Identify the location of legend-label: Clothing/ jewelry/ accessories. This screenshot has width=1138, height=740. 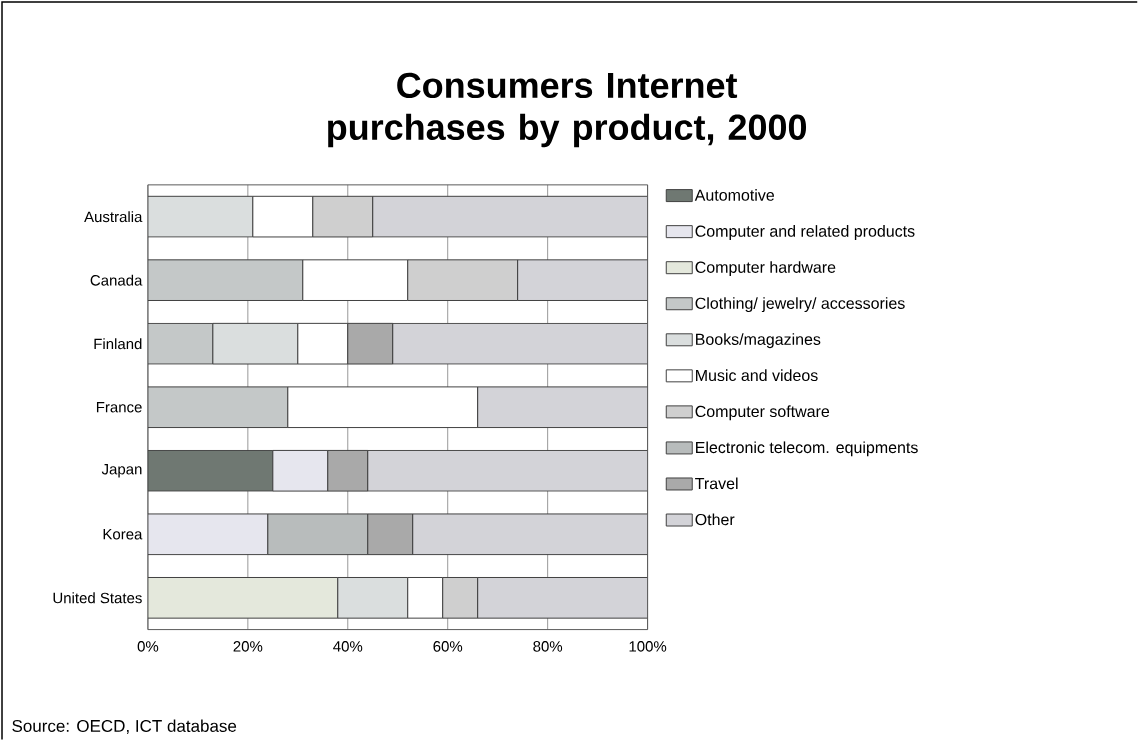
(800, 304).